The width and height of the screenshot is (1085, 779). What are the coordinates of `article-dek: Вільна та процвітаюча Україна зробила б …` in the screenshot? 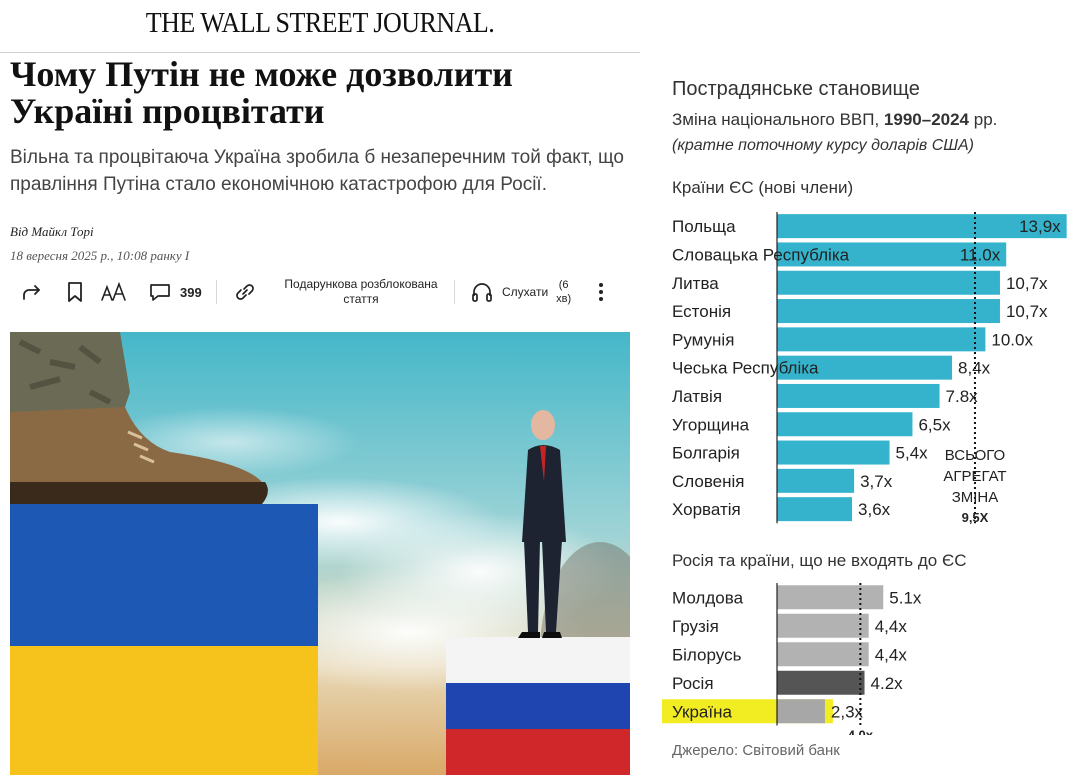 It's located at (317, 171).